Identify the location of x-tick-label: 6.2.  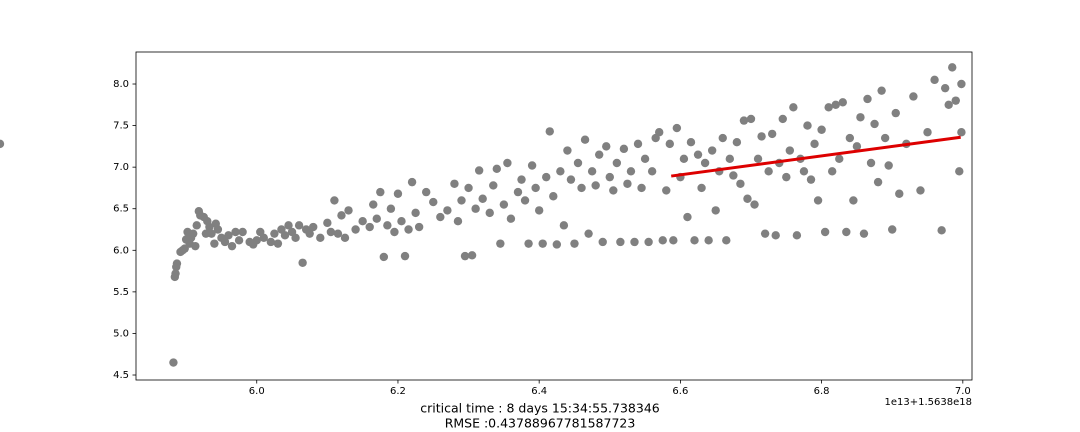
(398, 391).